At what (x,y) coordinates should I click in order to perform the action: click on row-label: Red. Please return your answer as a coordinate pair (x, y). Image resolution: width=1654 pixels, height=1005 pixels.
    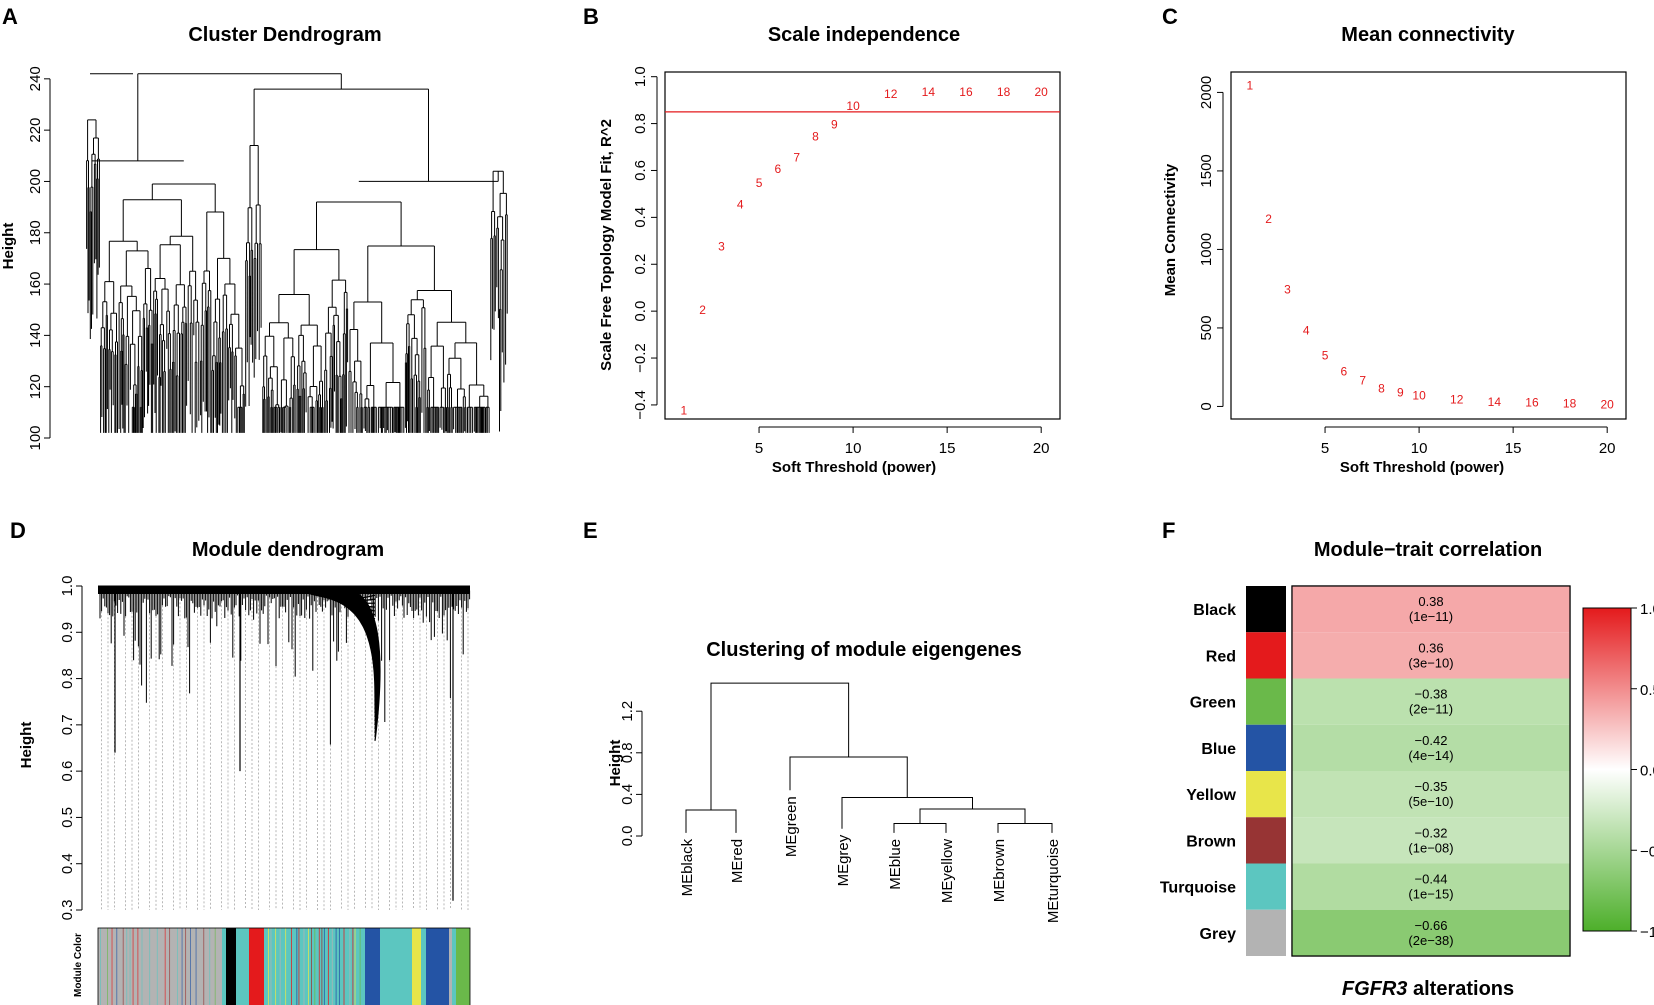
    Looking at the image, I should click on (1221, 656).